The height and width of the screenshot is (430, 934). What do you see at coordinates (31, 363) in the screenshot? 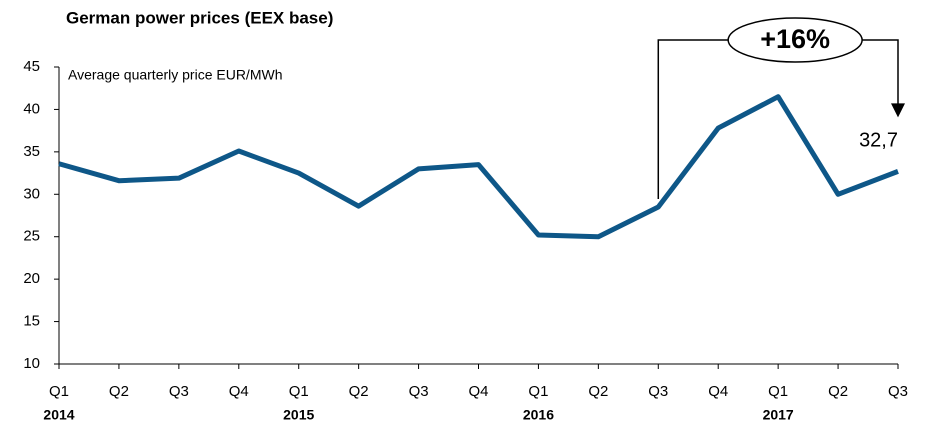
I see `y-tick-label: 10` at bounding box center [31, 363].